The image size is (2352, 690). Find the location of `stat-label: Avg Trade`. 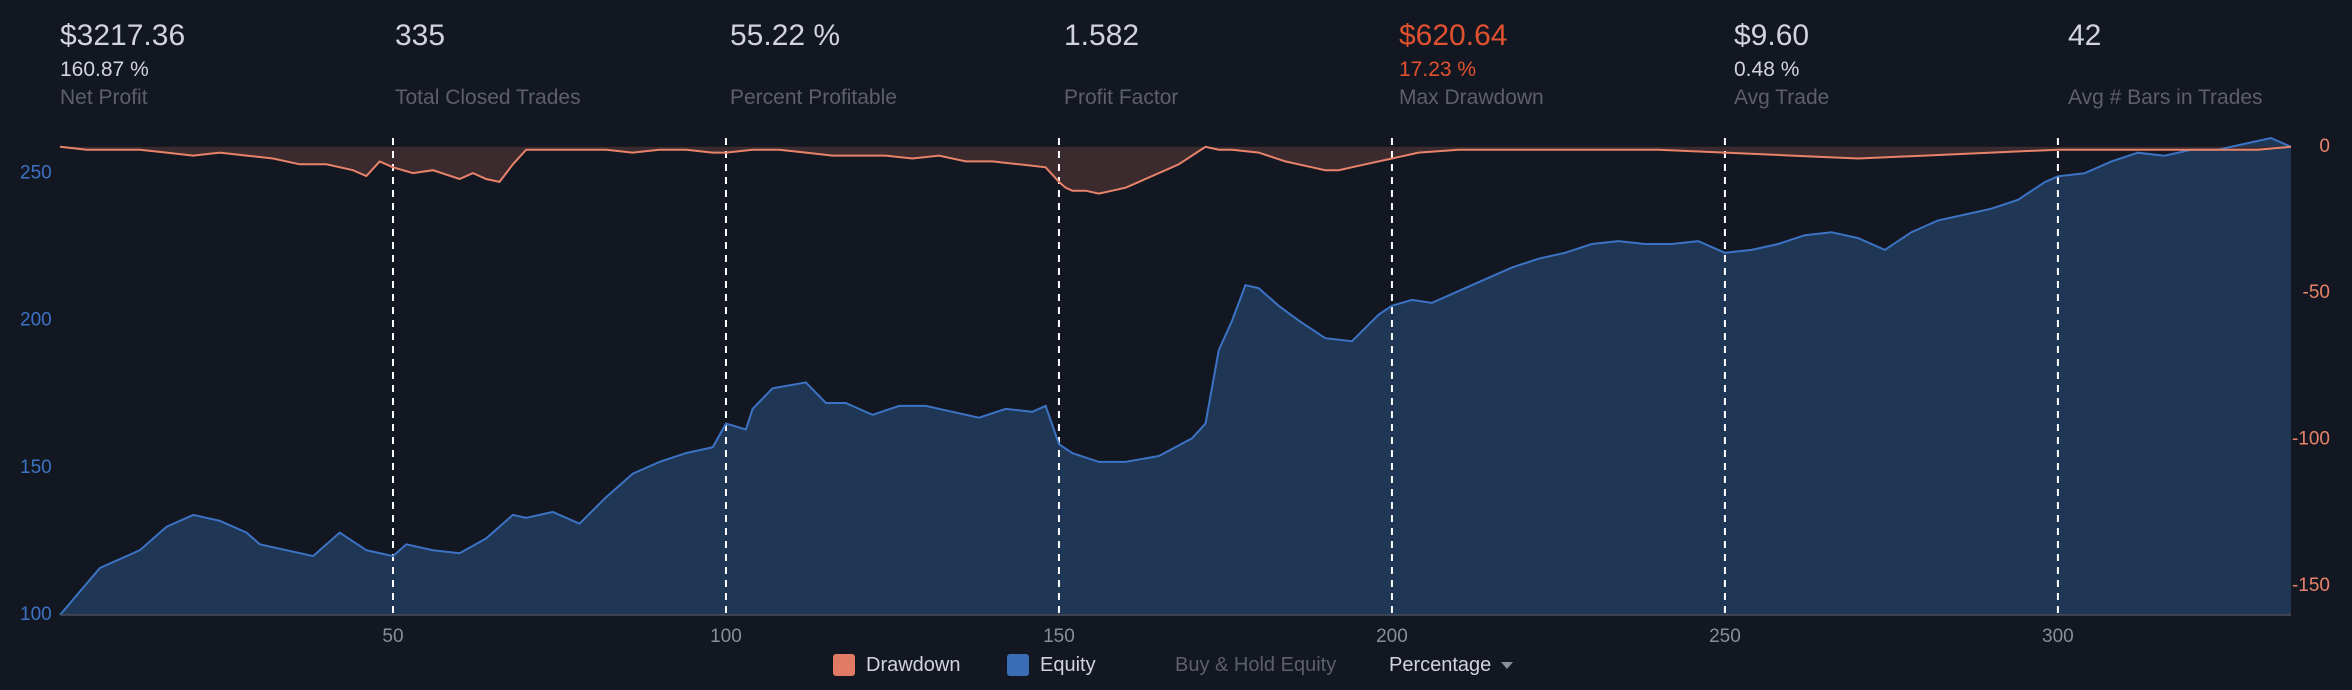

stat-label: Avg Trade is located at coordinates (1782, 97).